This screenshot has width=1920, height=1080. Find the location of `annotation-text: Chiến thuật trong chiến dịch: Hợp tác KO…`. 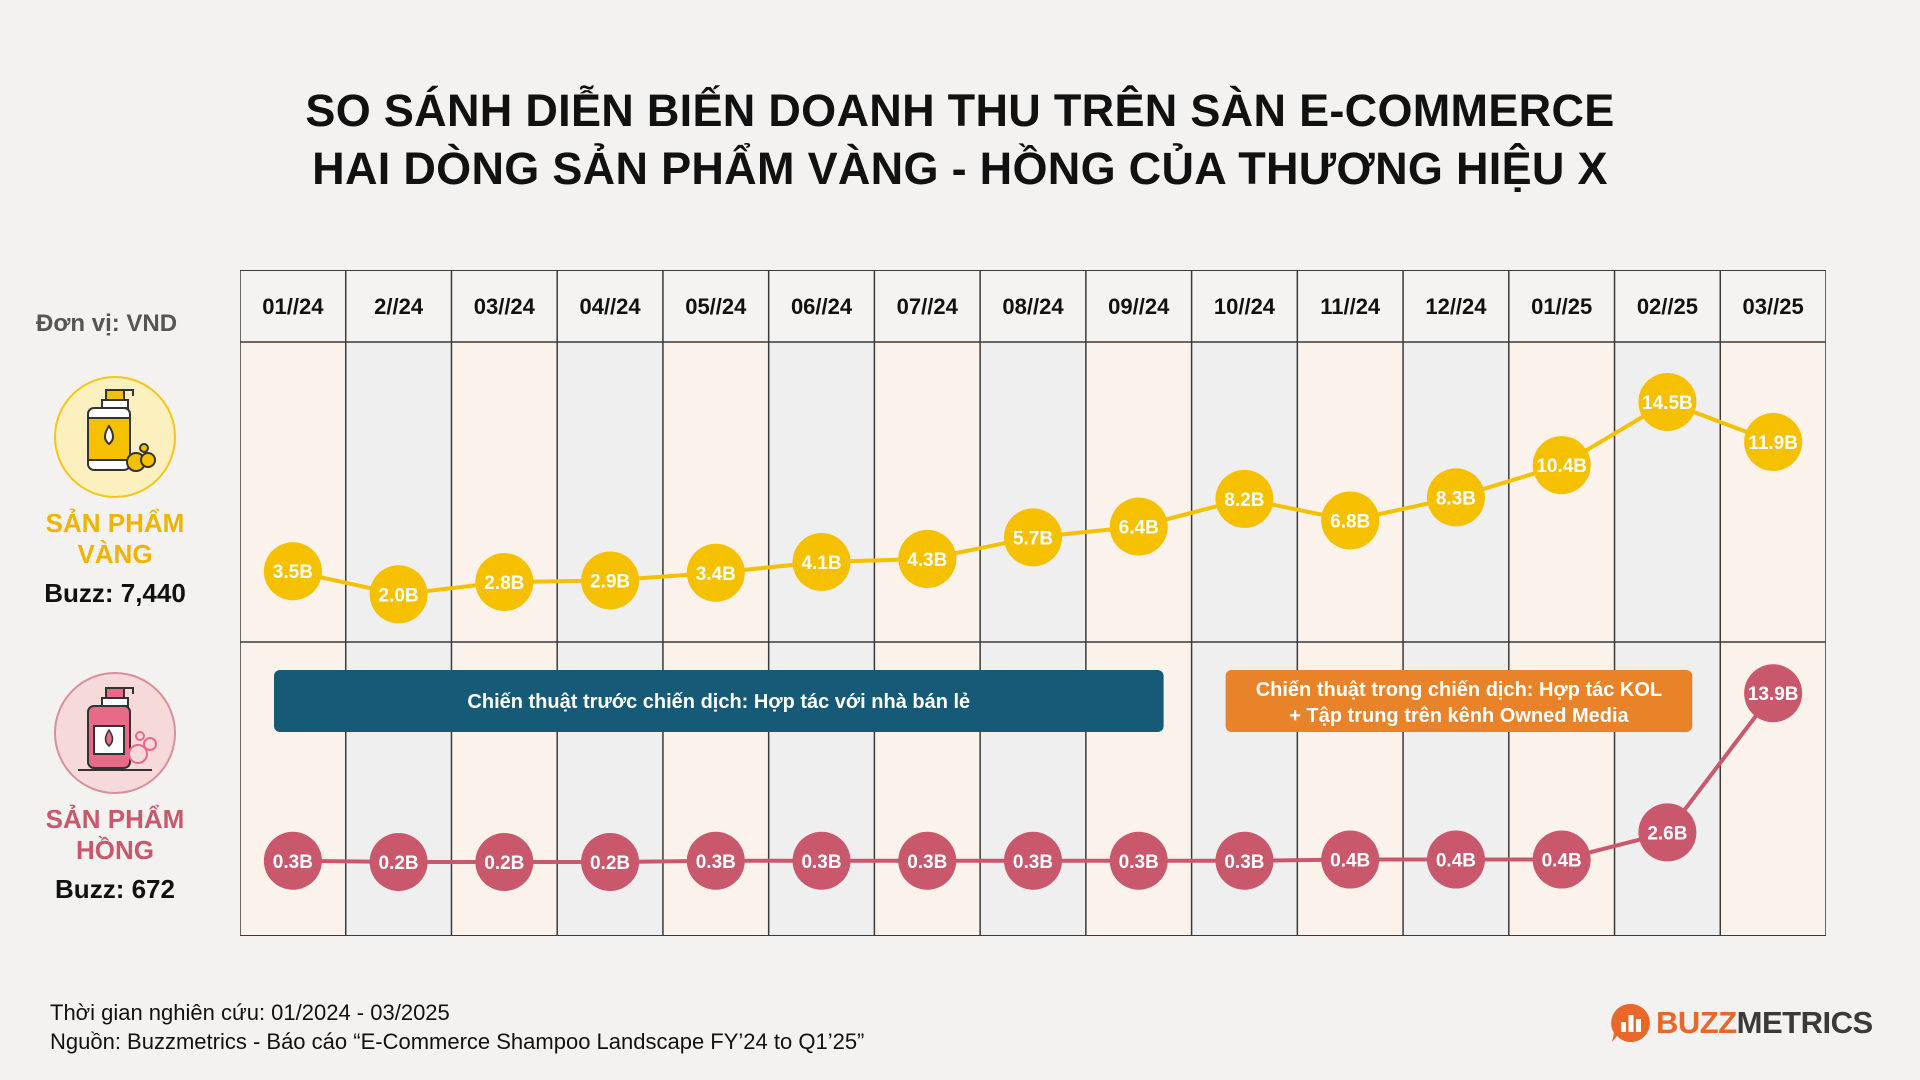

annotation-text: Chiến thuật trong chiến dịch: Hợp tác KO… is located at coordinates (1459, 690).